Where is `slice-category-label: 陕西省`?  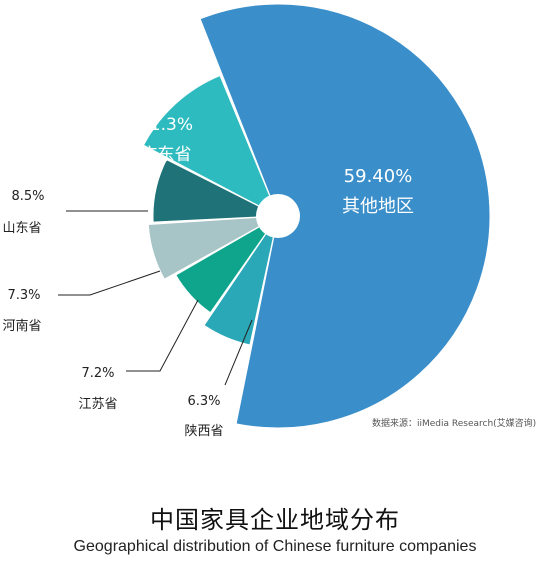
slice-category-label: 陕西省 is located at coordinates (203, 431).